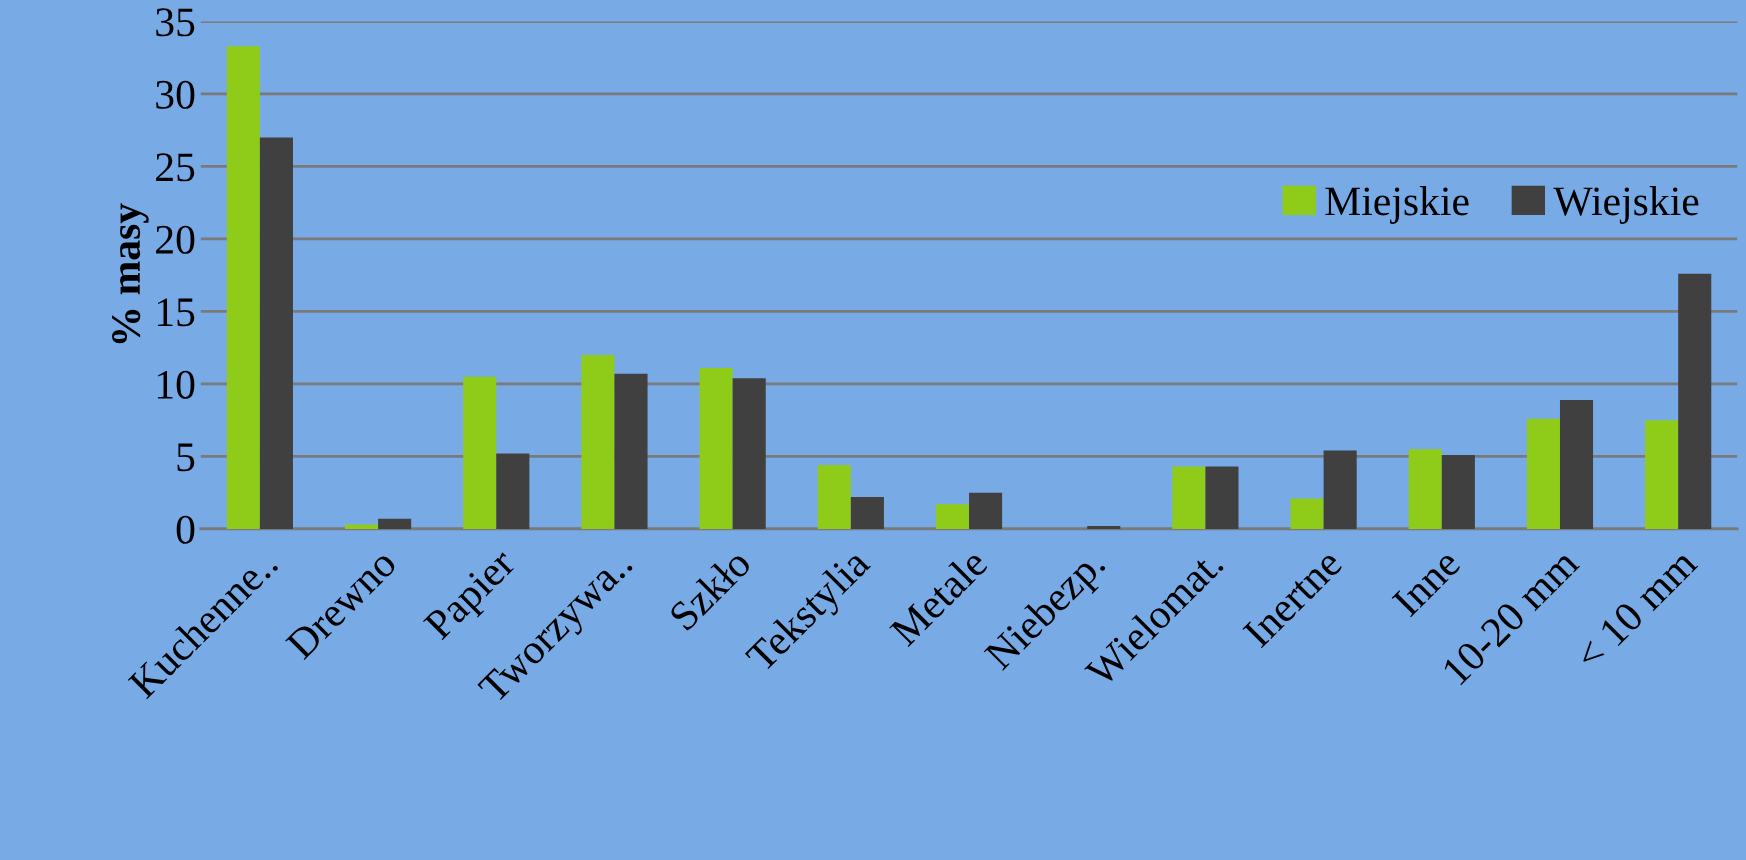  I want to click on y-tick-label: 20, so click(175, 239).